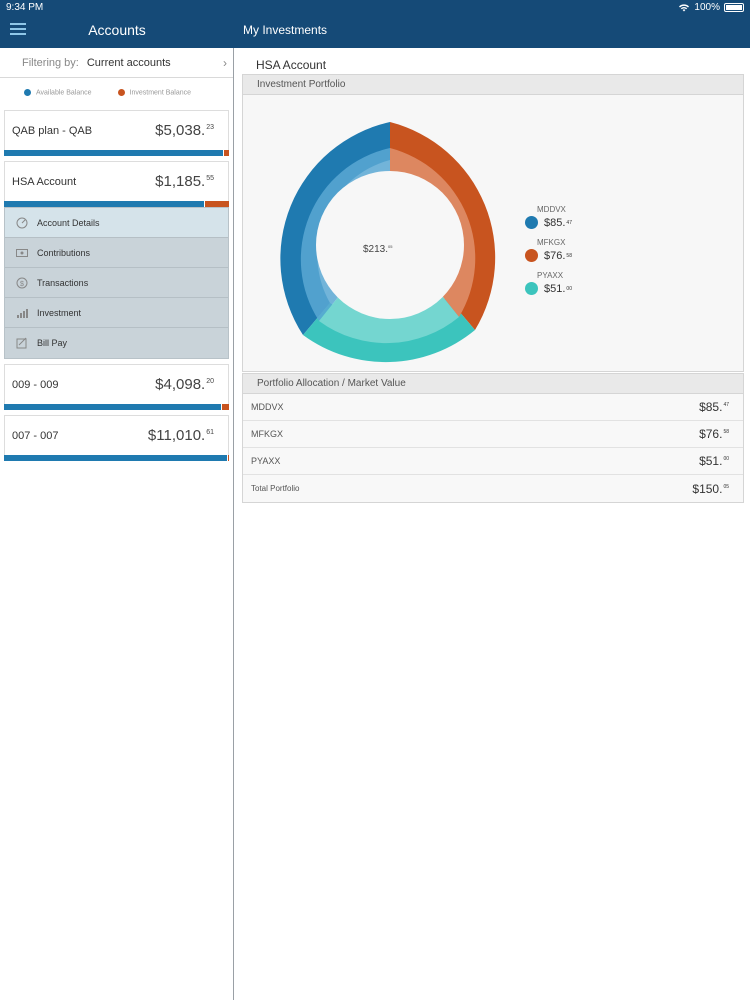 Image resolution: width=750 pixels, height=1000 pixels. What do you see at coordinates (121, 93) in the screenshot?
I see `orange-dot-icon` at bounding box center [121, 93].